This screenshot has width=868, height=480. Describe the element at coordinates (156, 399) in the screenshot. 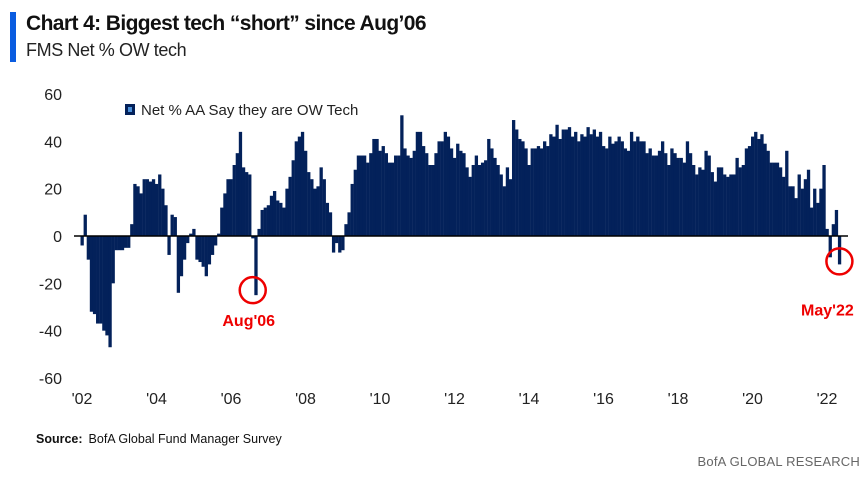

I see `x-tick-label: '04` at that location.